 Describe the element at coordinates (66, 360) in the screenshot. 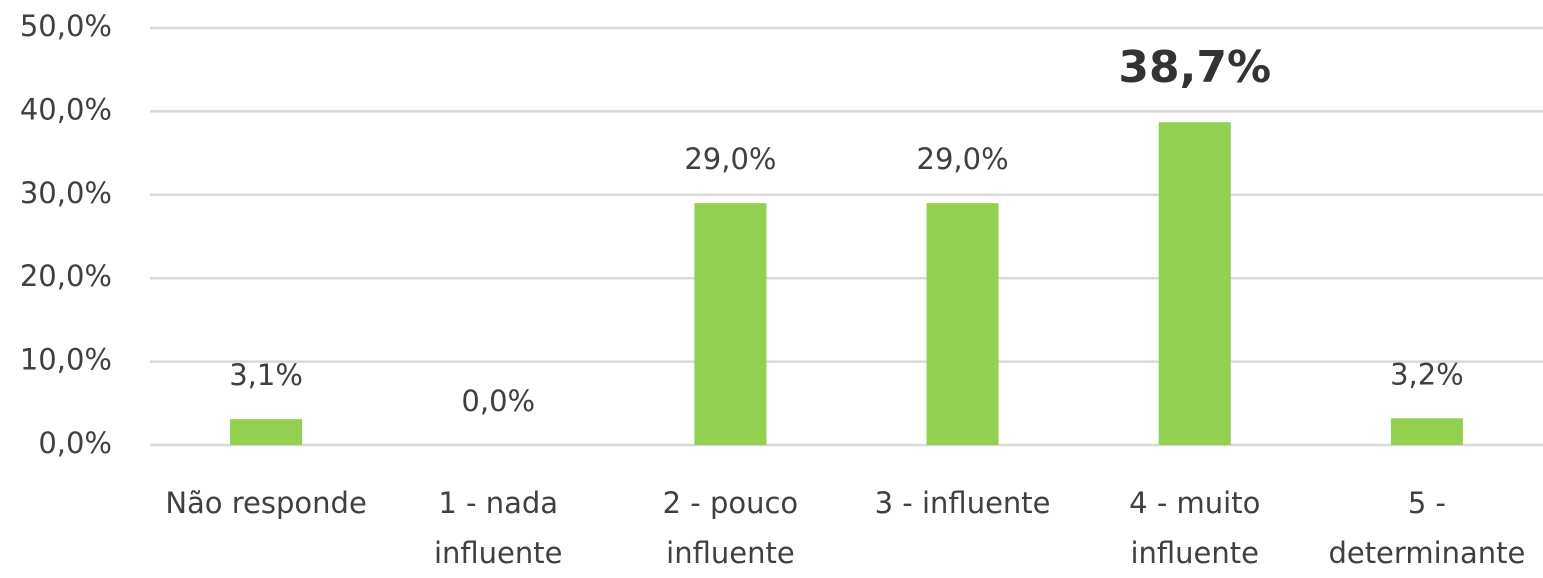

I see `y-tick-label: 10,0%` at that location.